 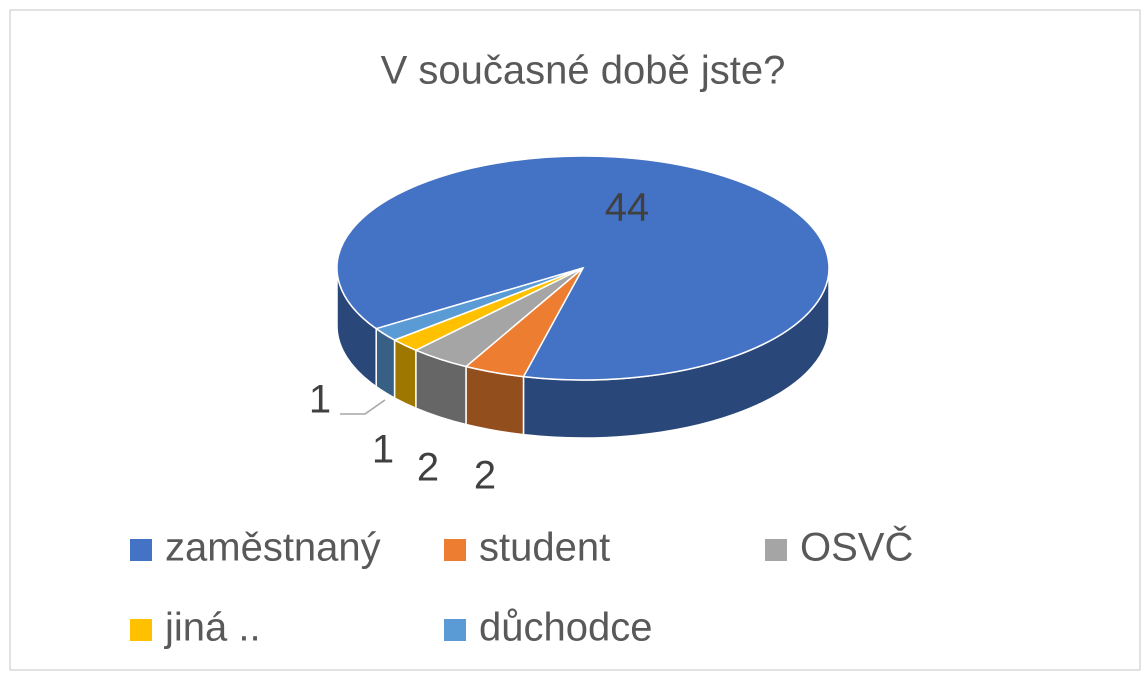 What do you see at coordinates (583, 71) in the screenshot?
I see `chart-title: V současné době jste?` at bounding box center [583, 71].